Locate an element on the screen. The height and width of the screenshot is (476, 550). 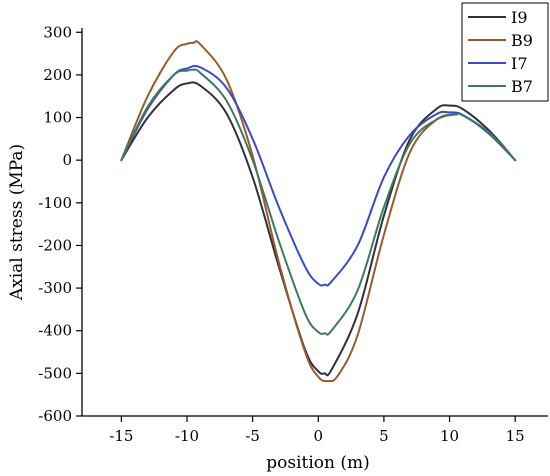
x-tick-label: -10 is located at coordinates (187, 436).